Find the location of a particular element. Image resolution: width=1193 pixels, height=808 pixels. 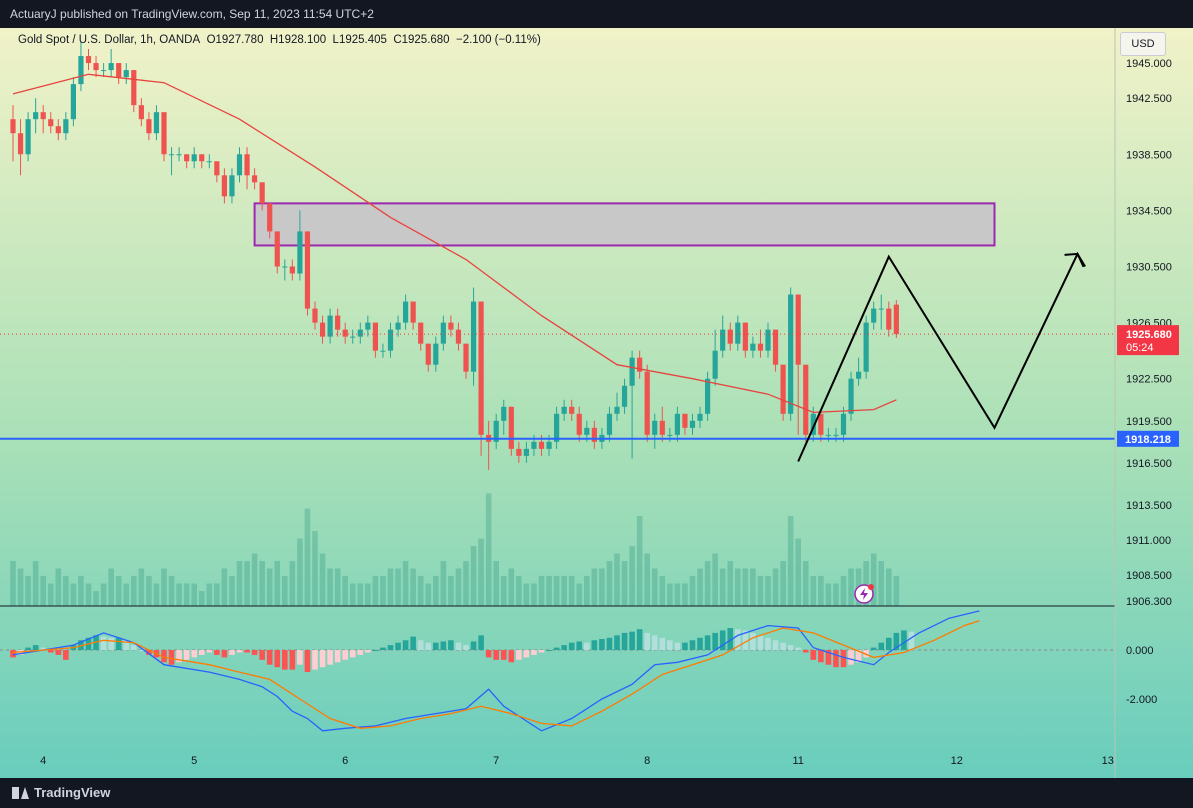

macd-line is located at coordinates (496, 671).